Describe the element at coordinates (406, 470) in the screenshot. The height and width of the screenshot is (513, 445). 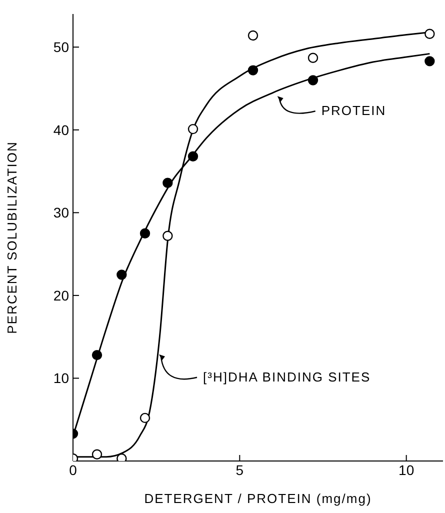
I see `x-tick-label: 10` at that location.